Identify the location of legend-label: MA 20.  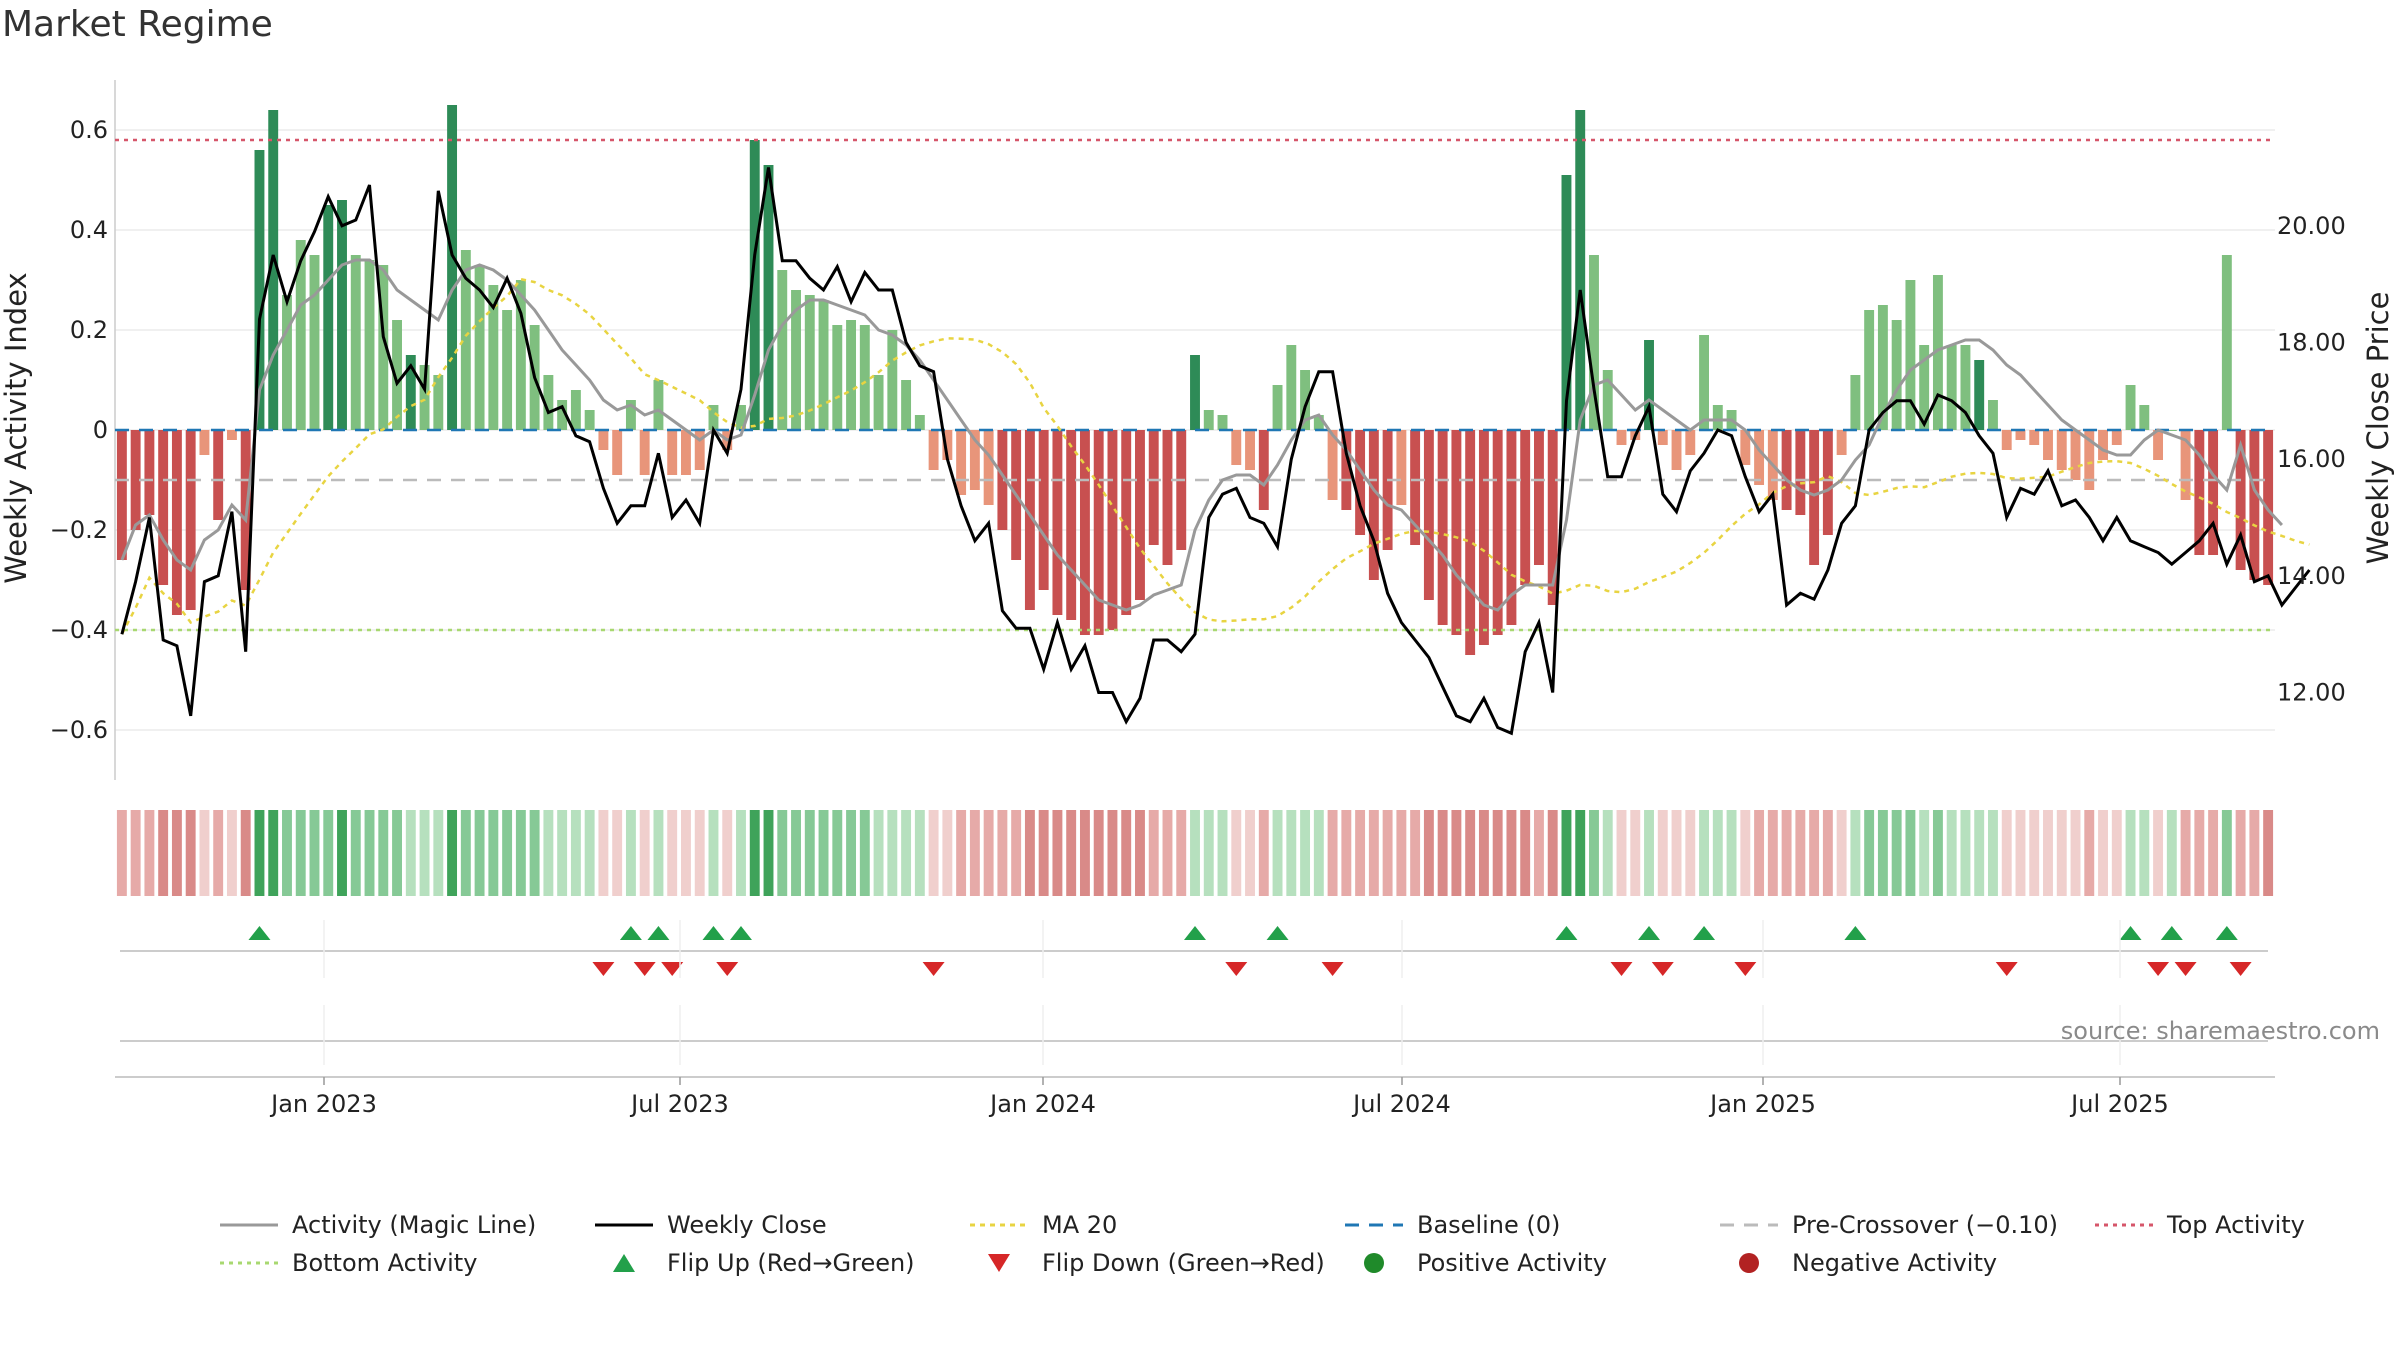
(1079, 1225).